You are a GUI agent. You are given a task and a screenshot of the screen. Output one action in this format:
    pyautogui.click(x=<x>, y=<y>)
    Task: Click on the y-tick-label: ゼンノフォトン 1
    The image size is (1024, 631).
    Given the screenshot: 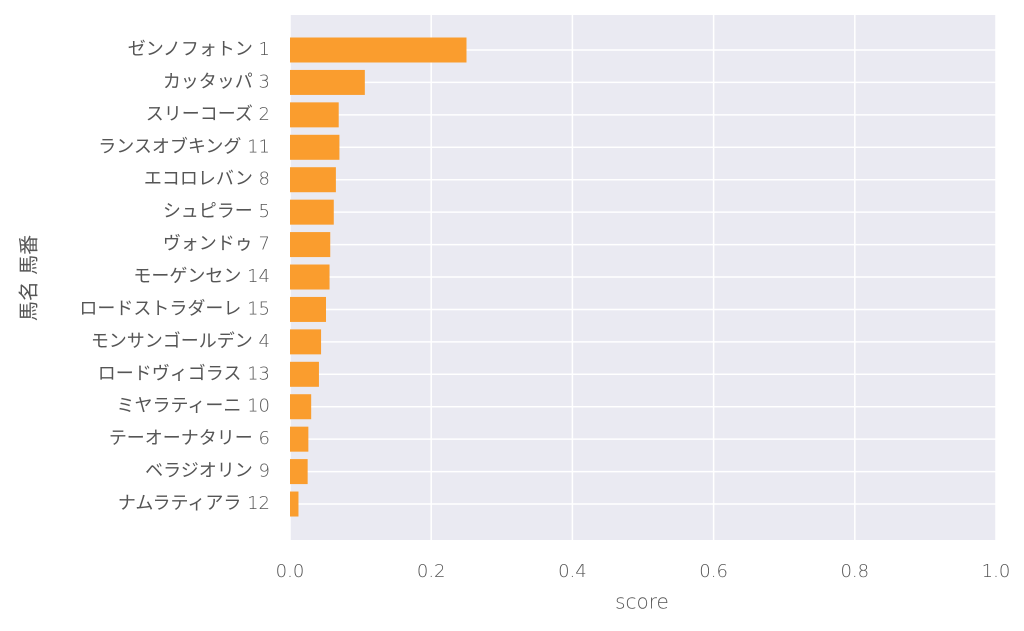 What is the action you would take?
    pyautogui.click(x=199, y=49)
    